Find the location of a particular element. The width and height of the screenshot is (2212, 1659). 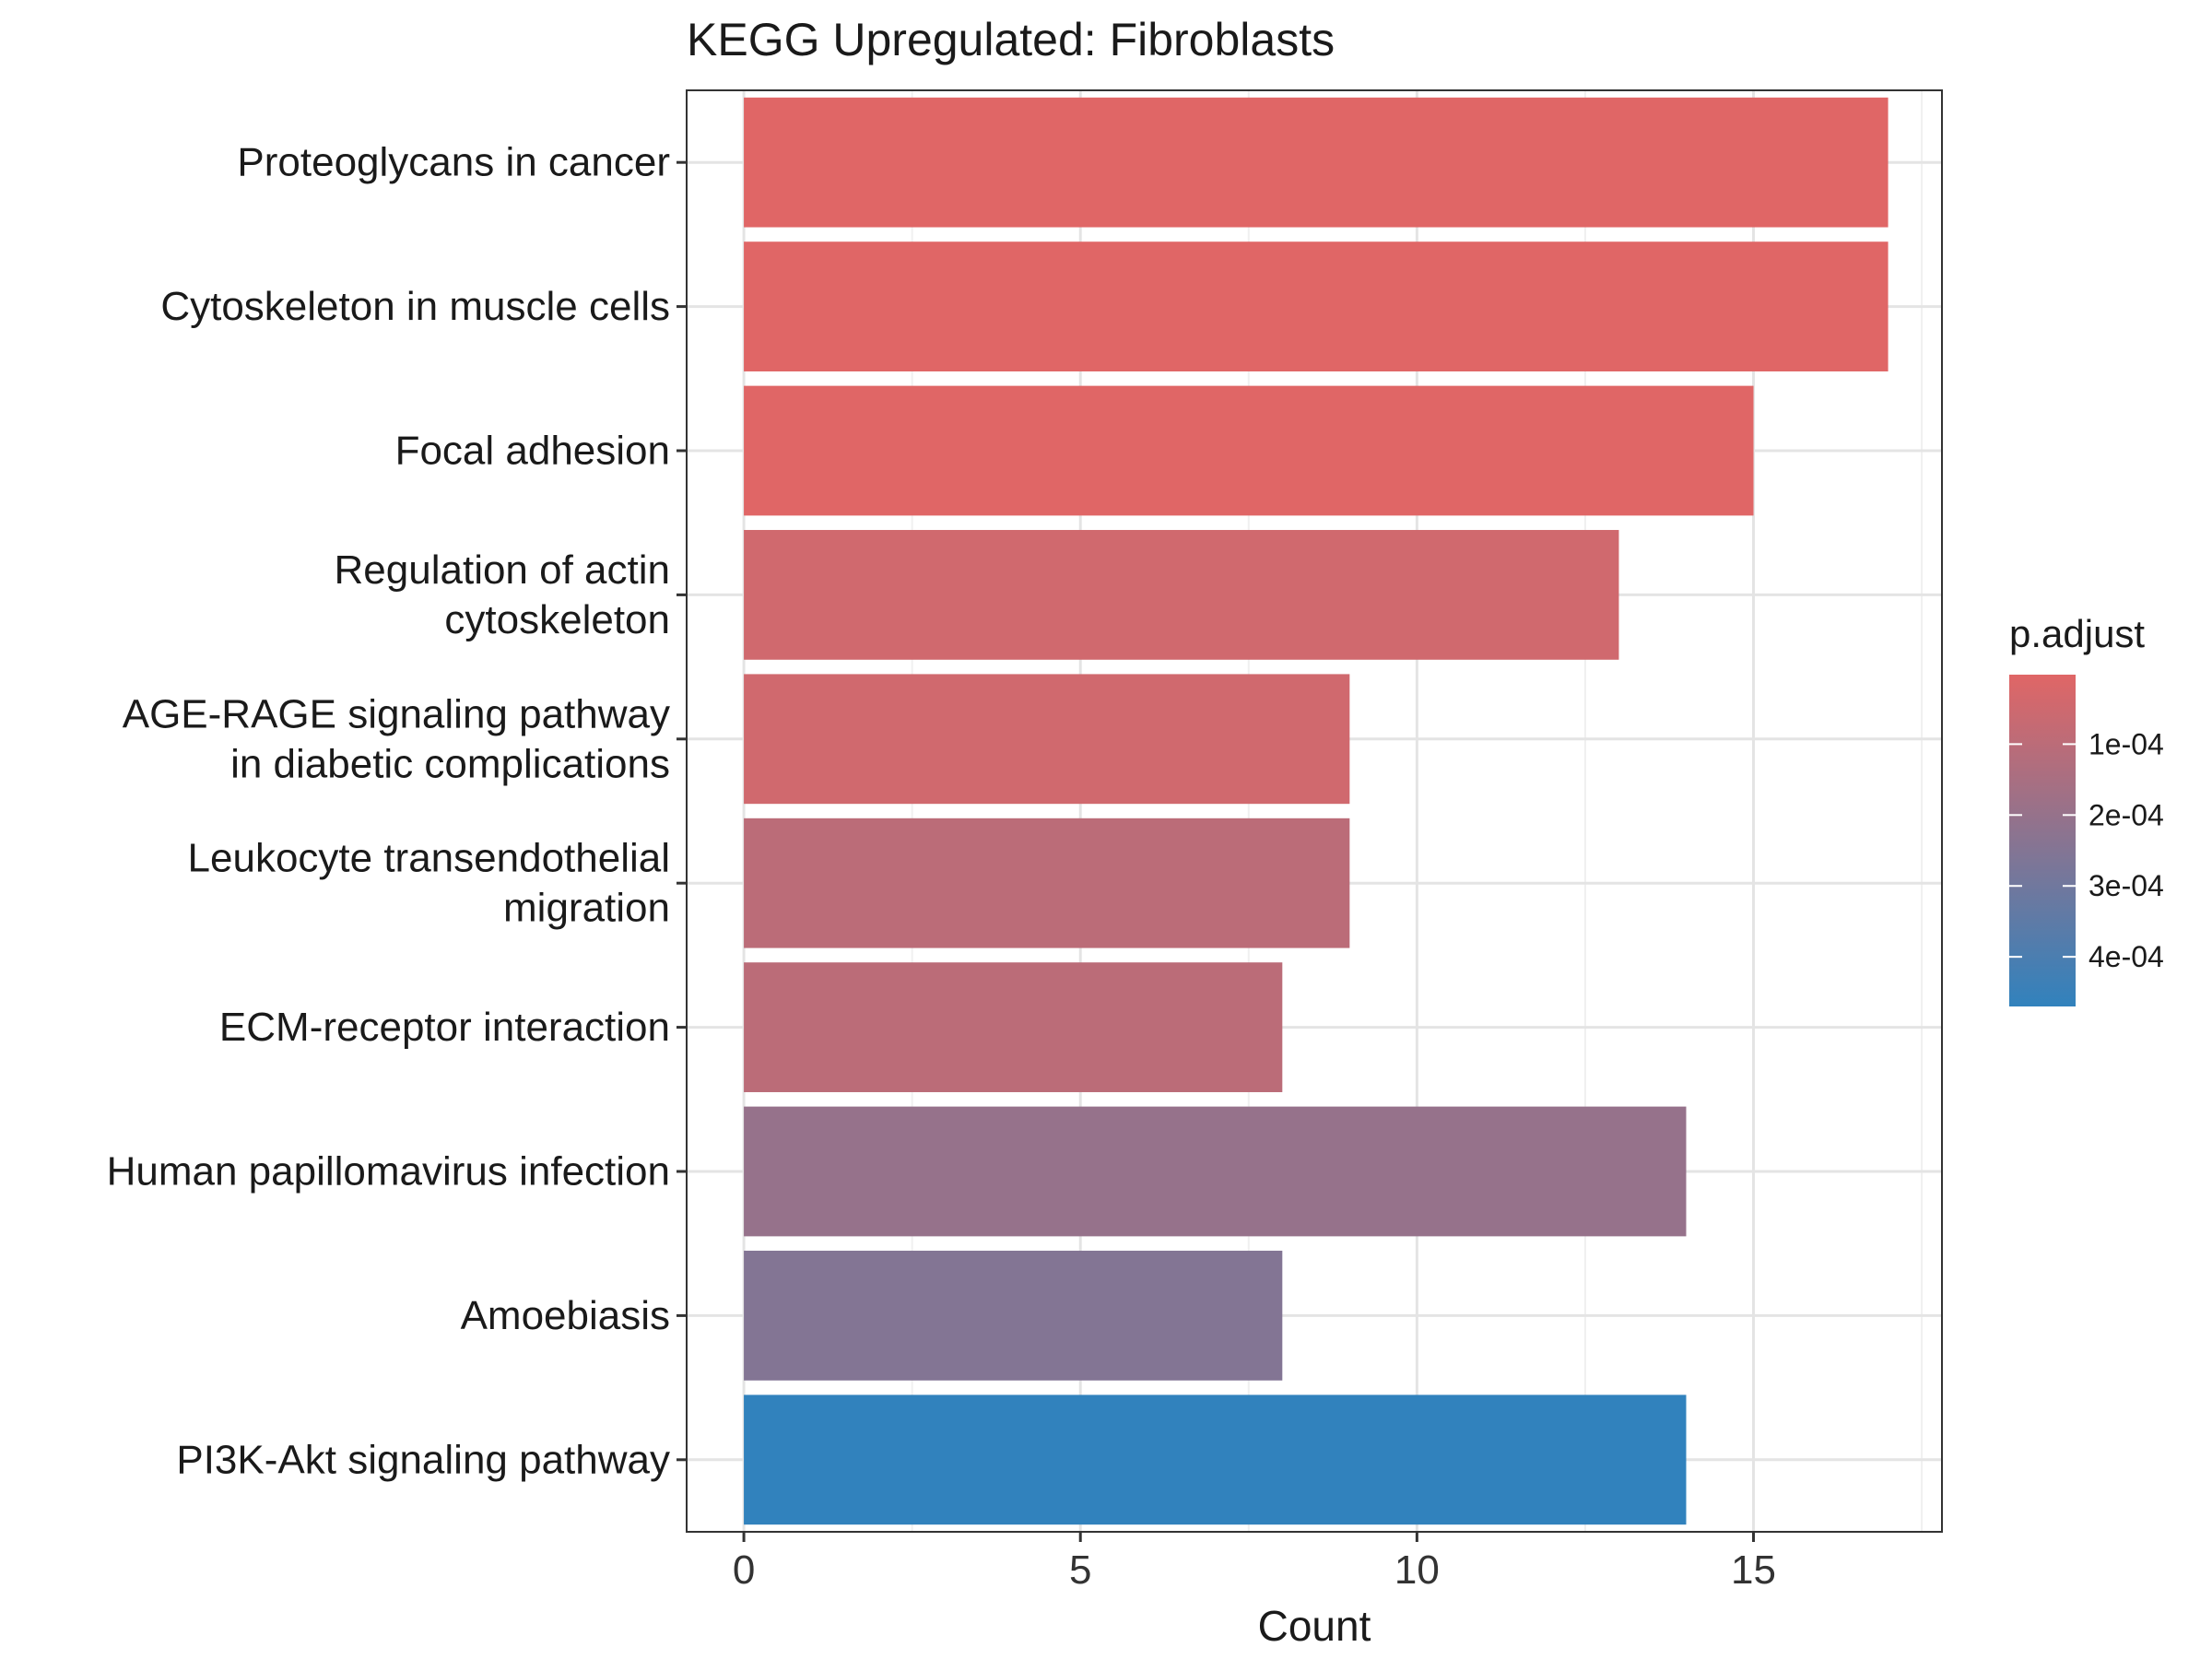

y-tick-label: ECM-receptor interaction is located at coordinates (444, 1027).